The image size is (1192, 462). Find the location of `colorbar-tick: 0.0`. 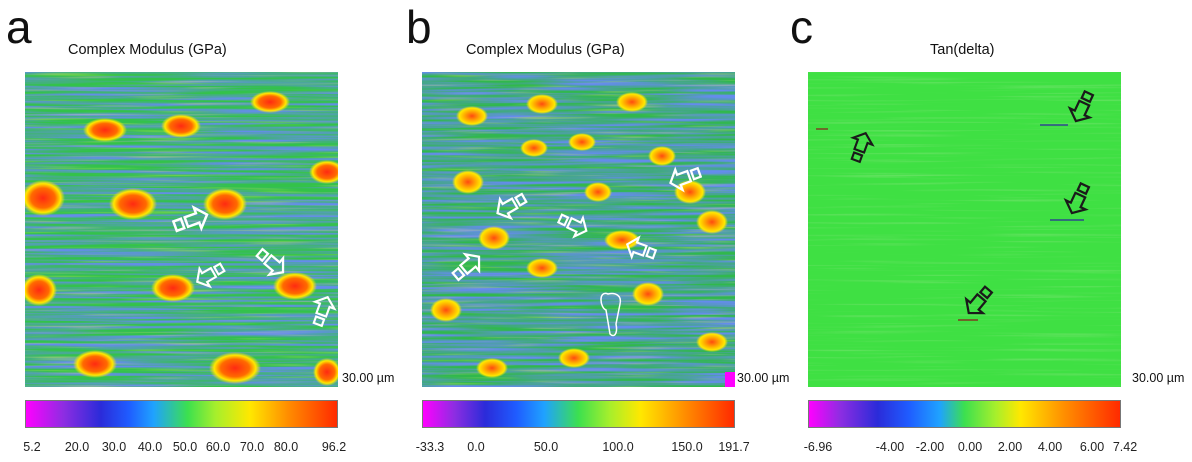

colorbar-tick: 0.0 is located at coordinates (476, 447).